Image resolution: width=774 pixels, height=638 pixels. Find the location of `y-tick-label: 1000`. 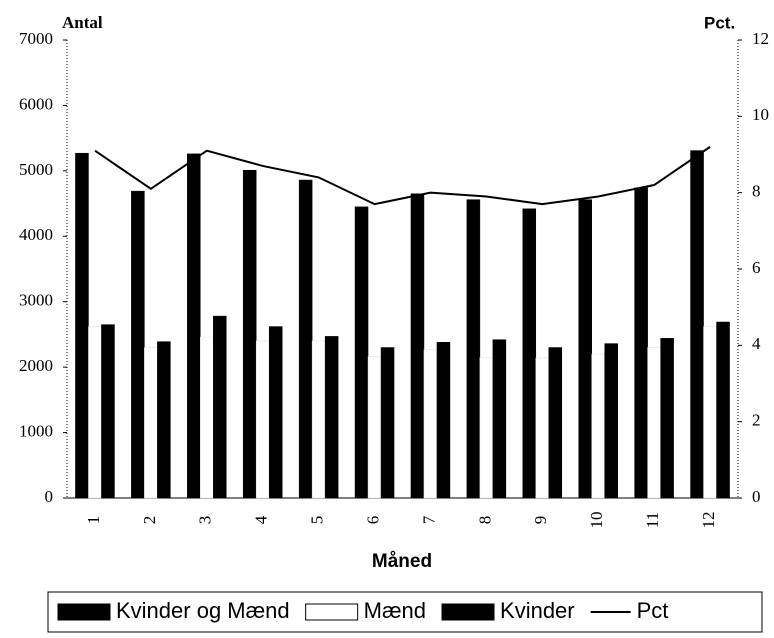

y-tick-label: 1000 is located at coordinates (36, 430).